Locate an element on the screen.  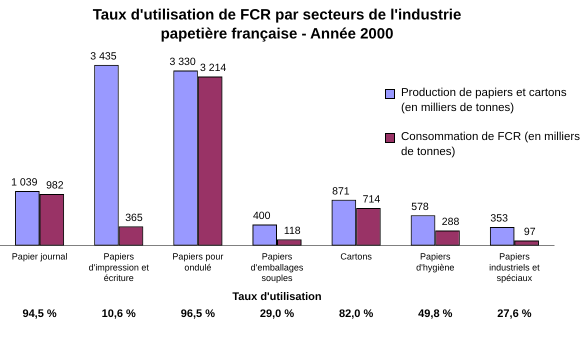
data-label: 288 is located at coordinates (451, 222).